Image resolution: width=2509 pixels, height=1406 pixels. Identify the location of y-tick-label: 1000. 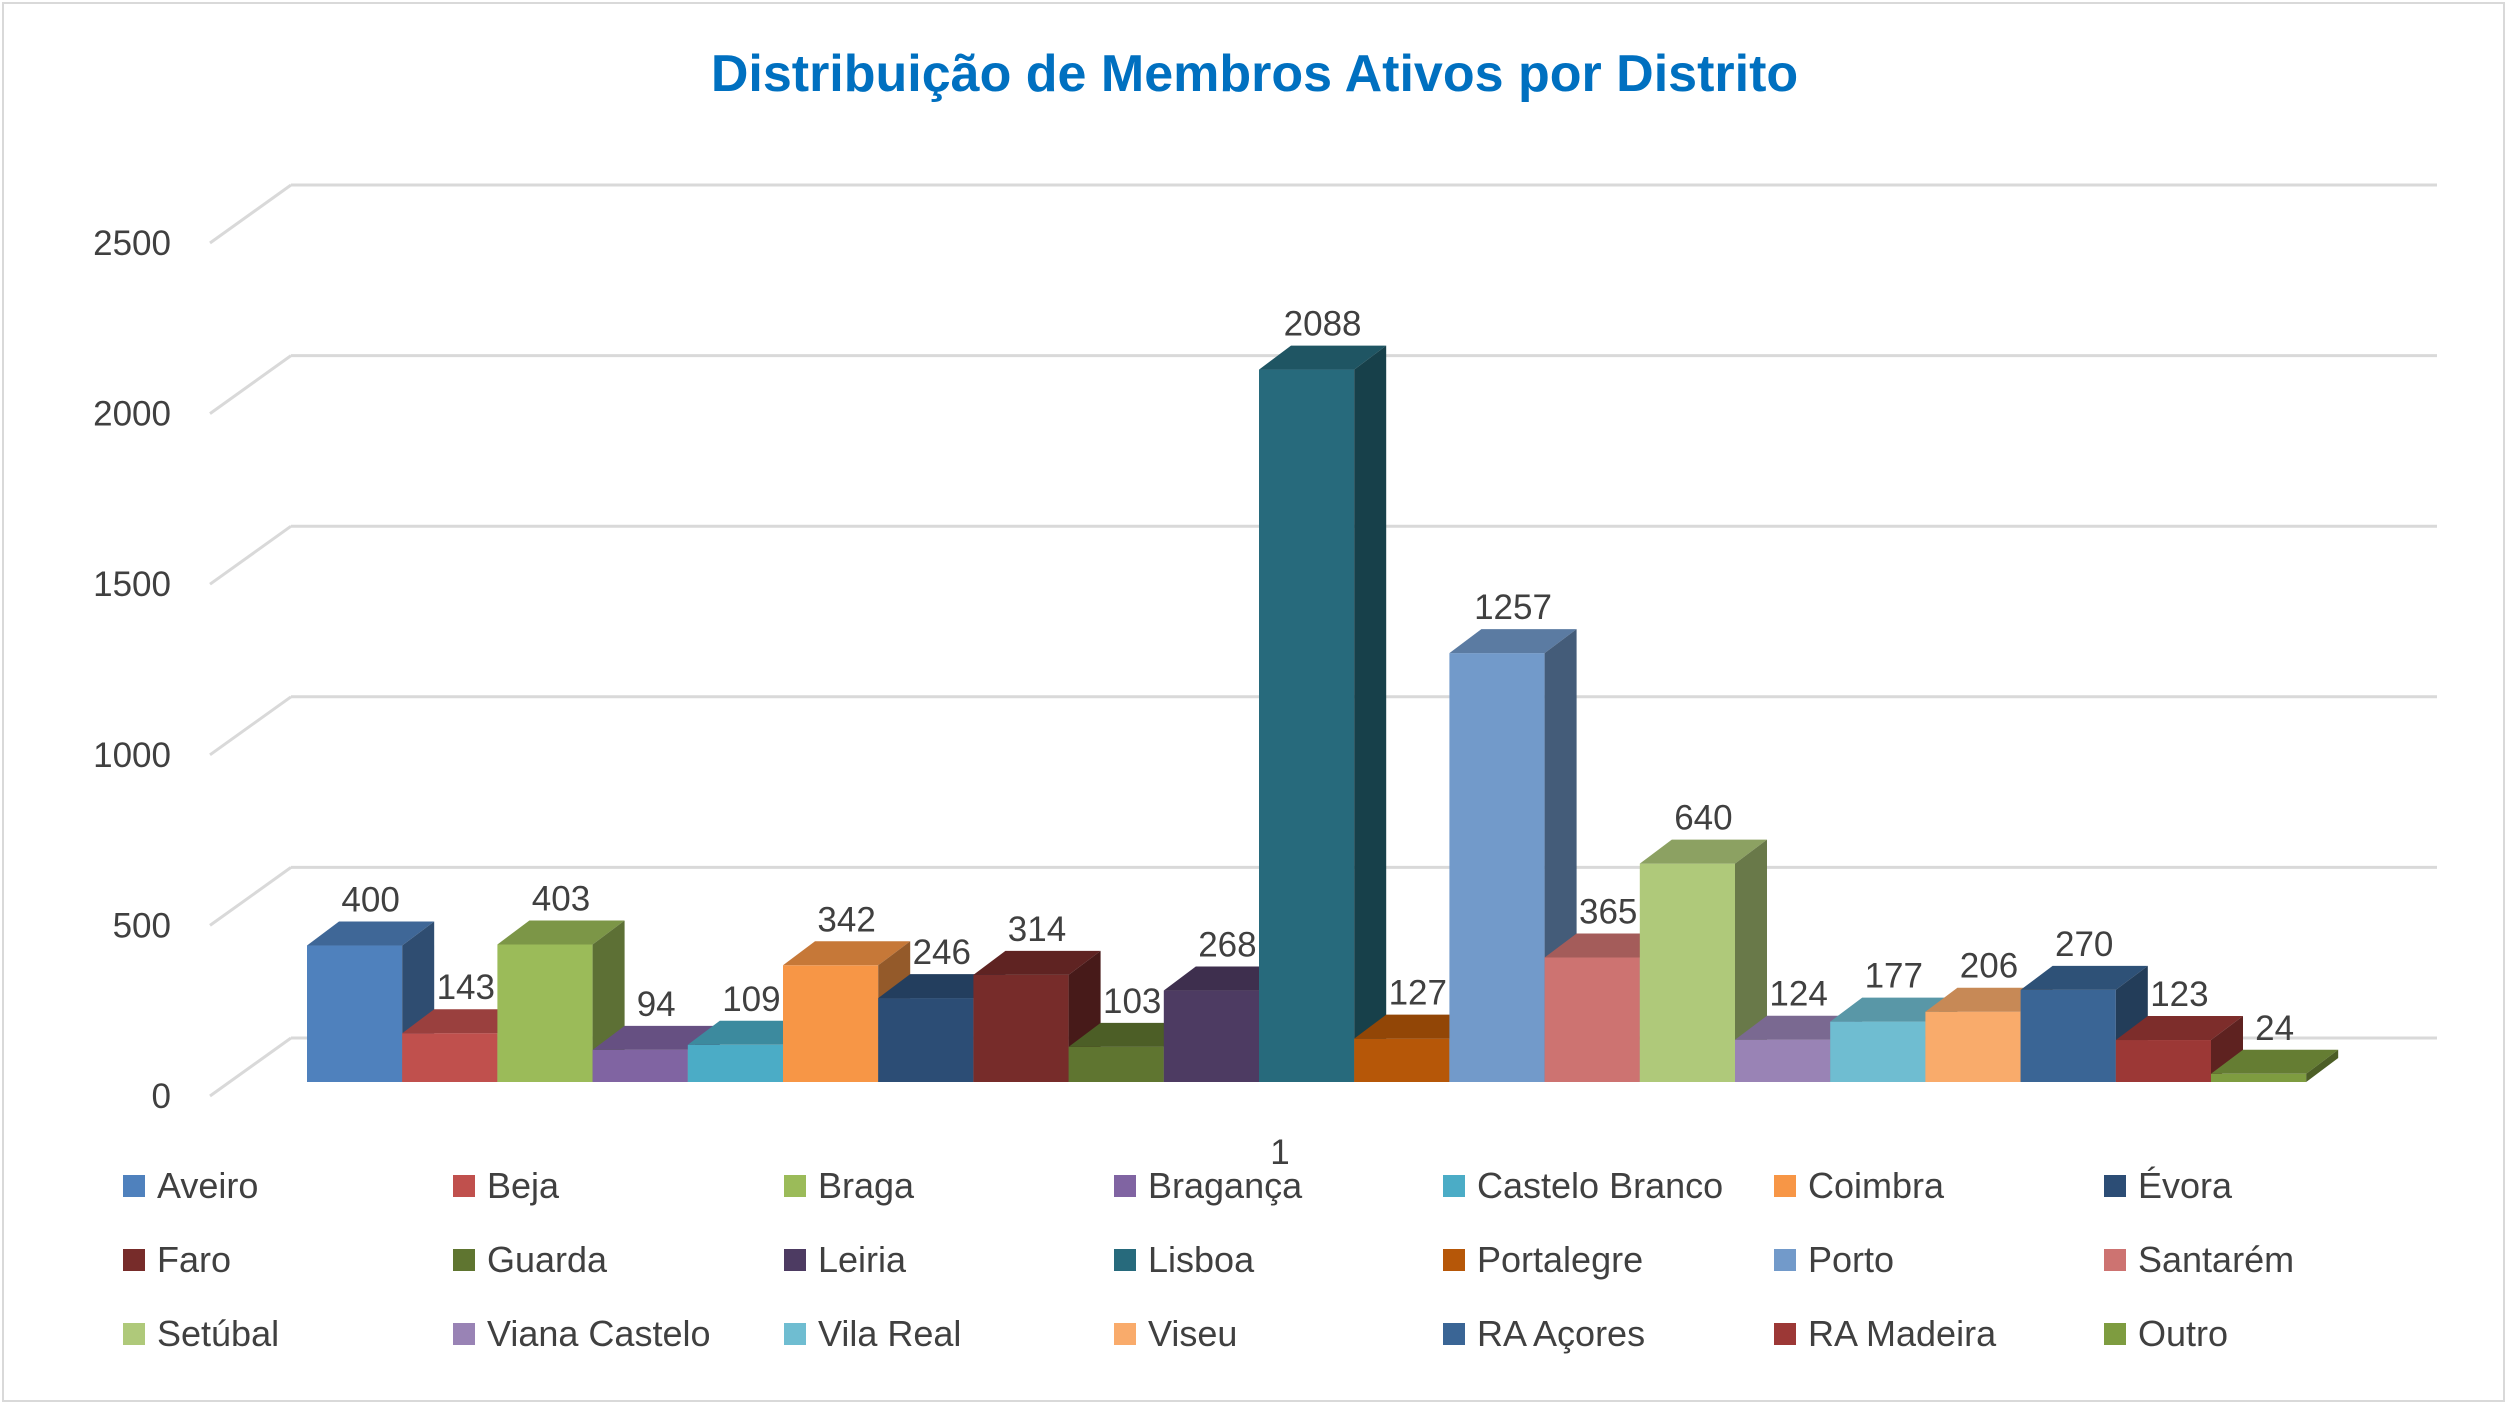
(132, 755).